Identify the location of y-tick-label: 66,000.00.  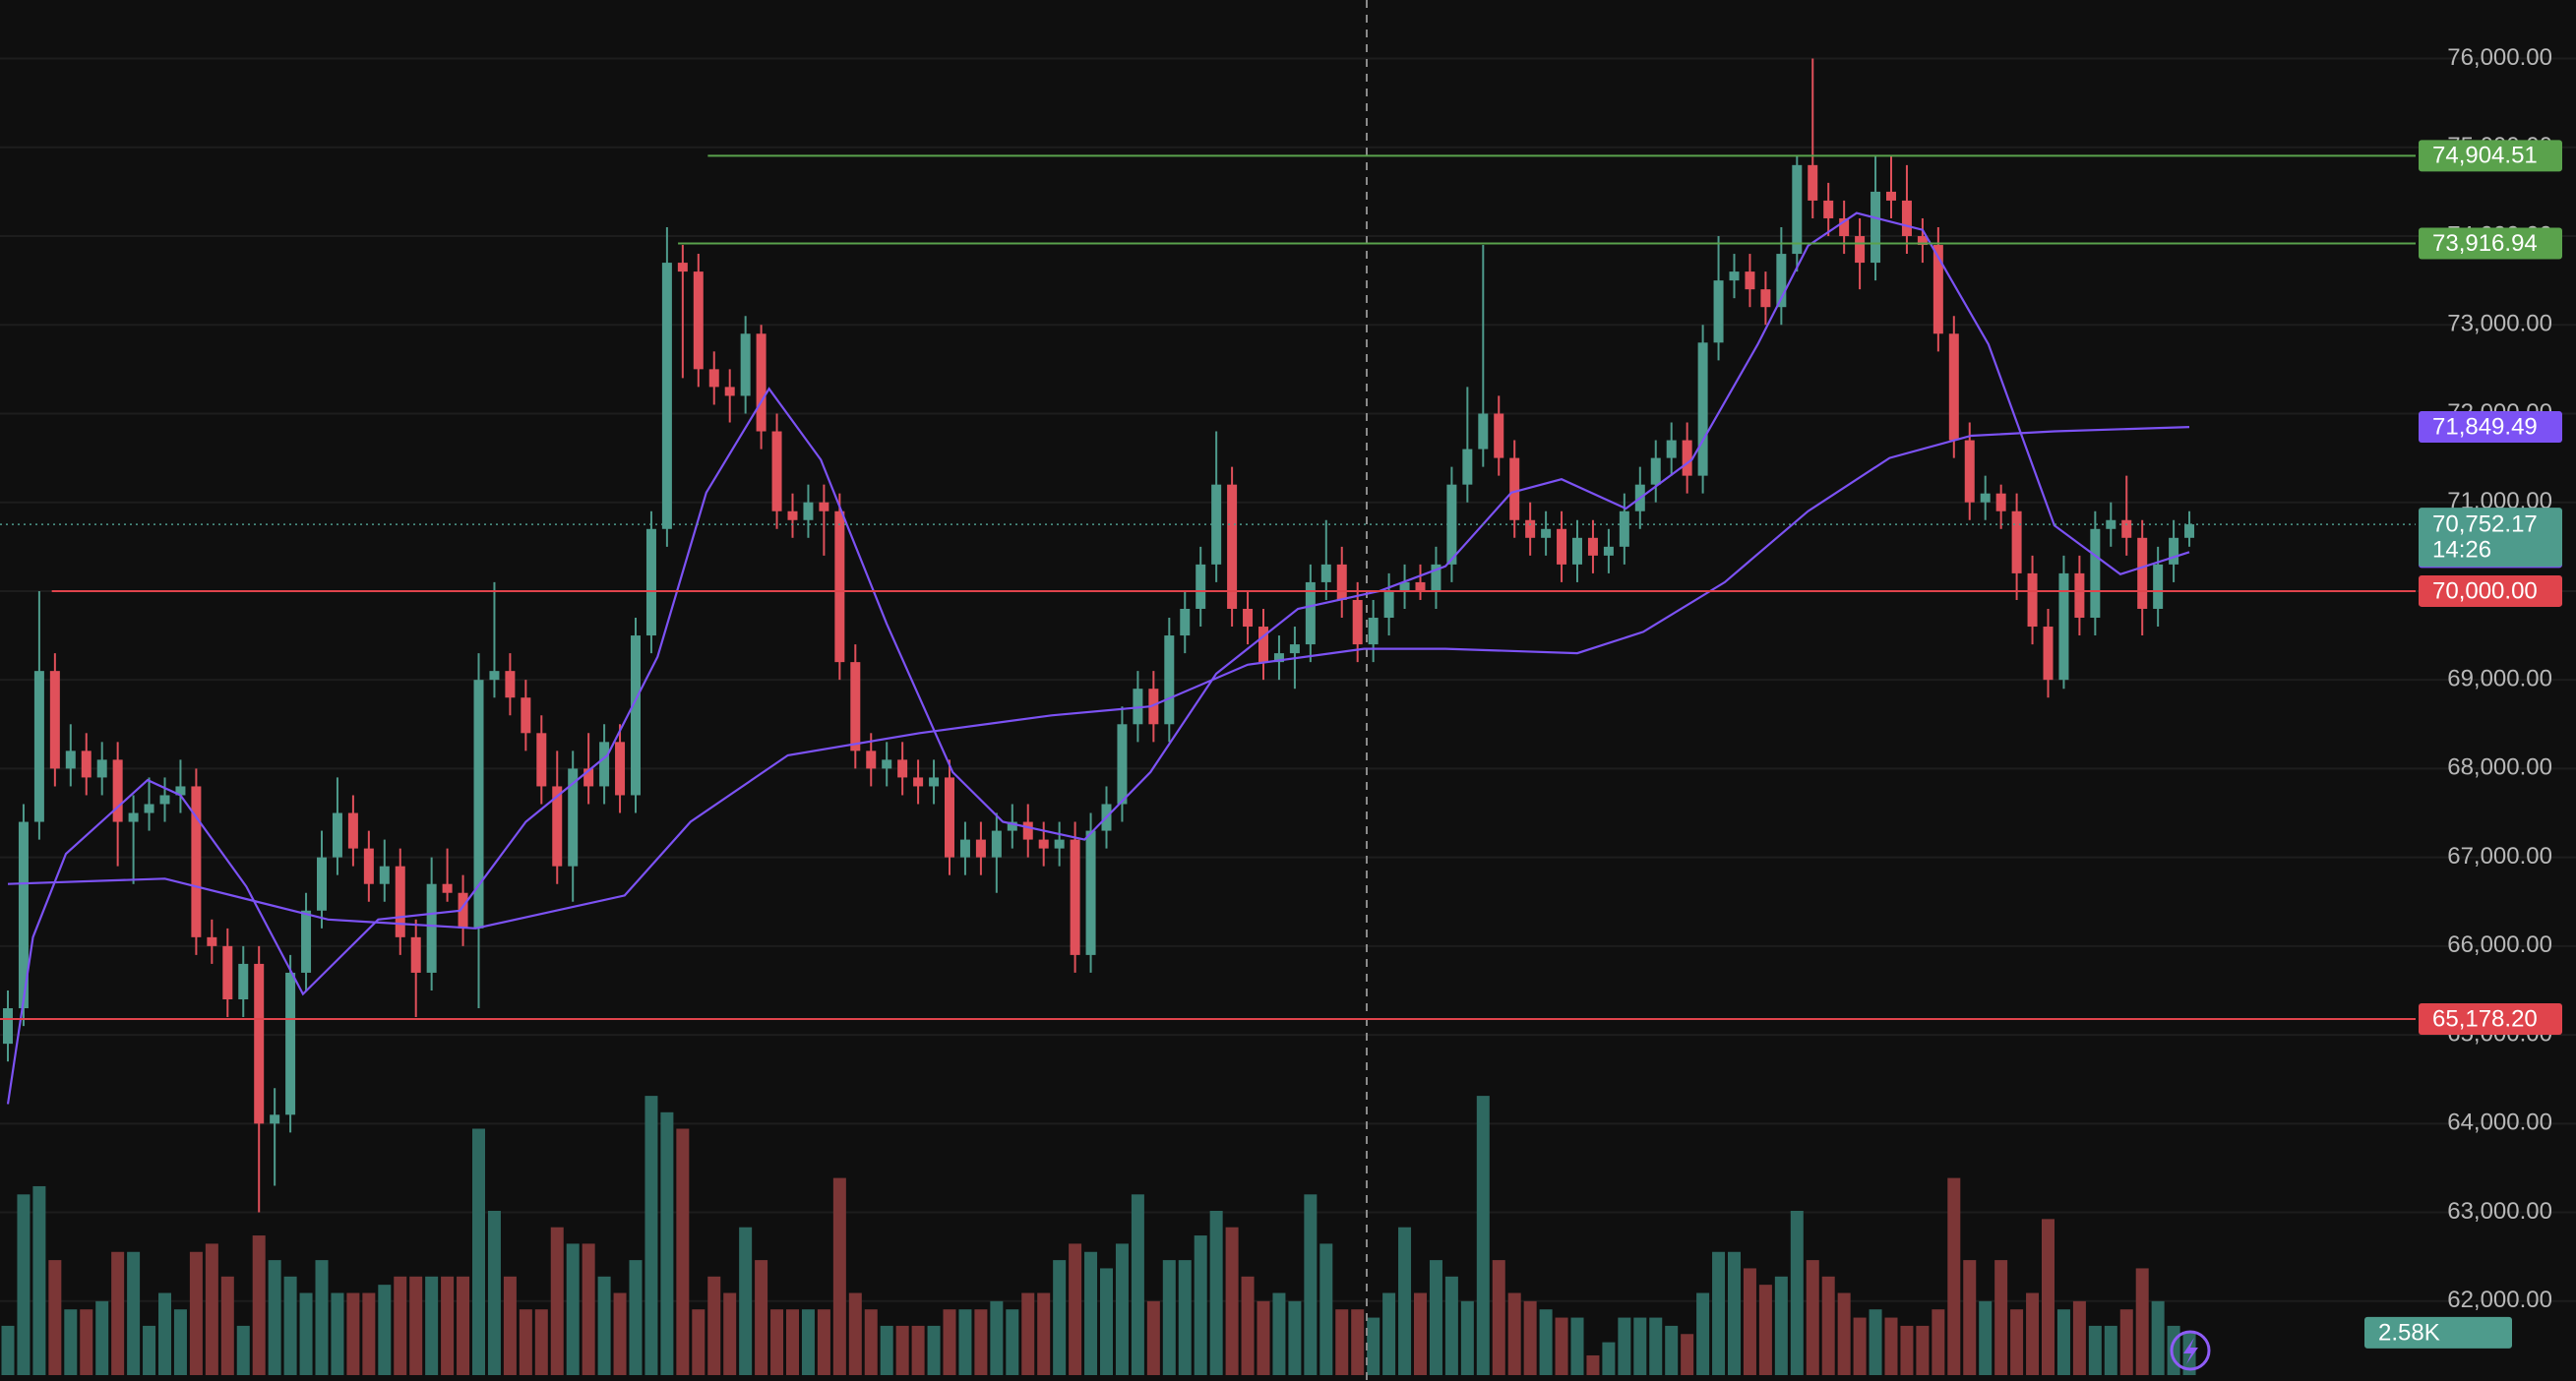
(2499, 944).